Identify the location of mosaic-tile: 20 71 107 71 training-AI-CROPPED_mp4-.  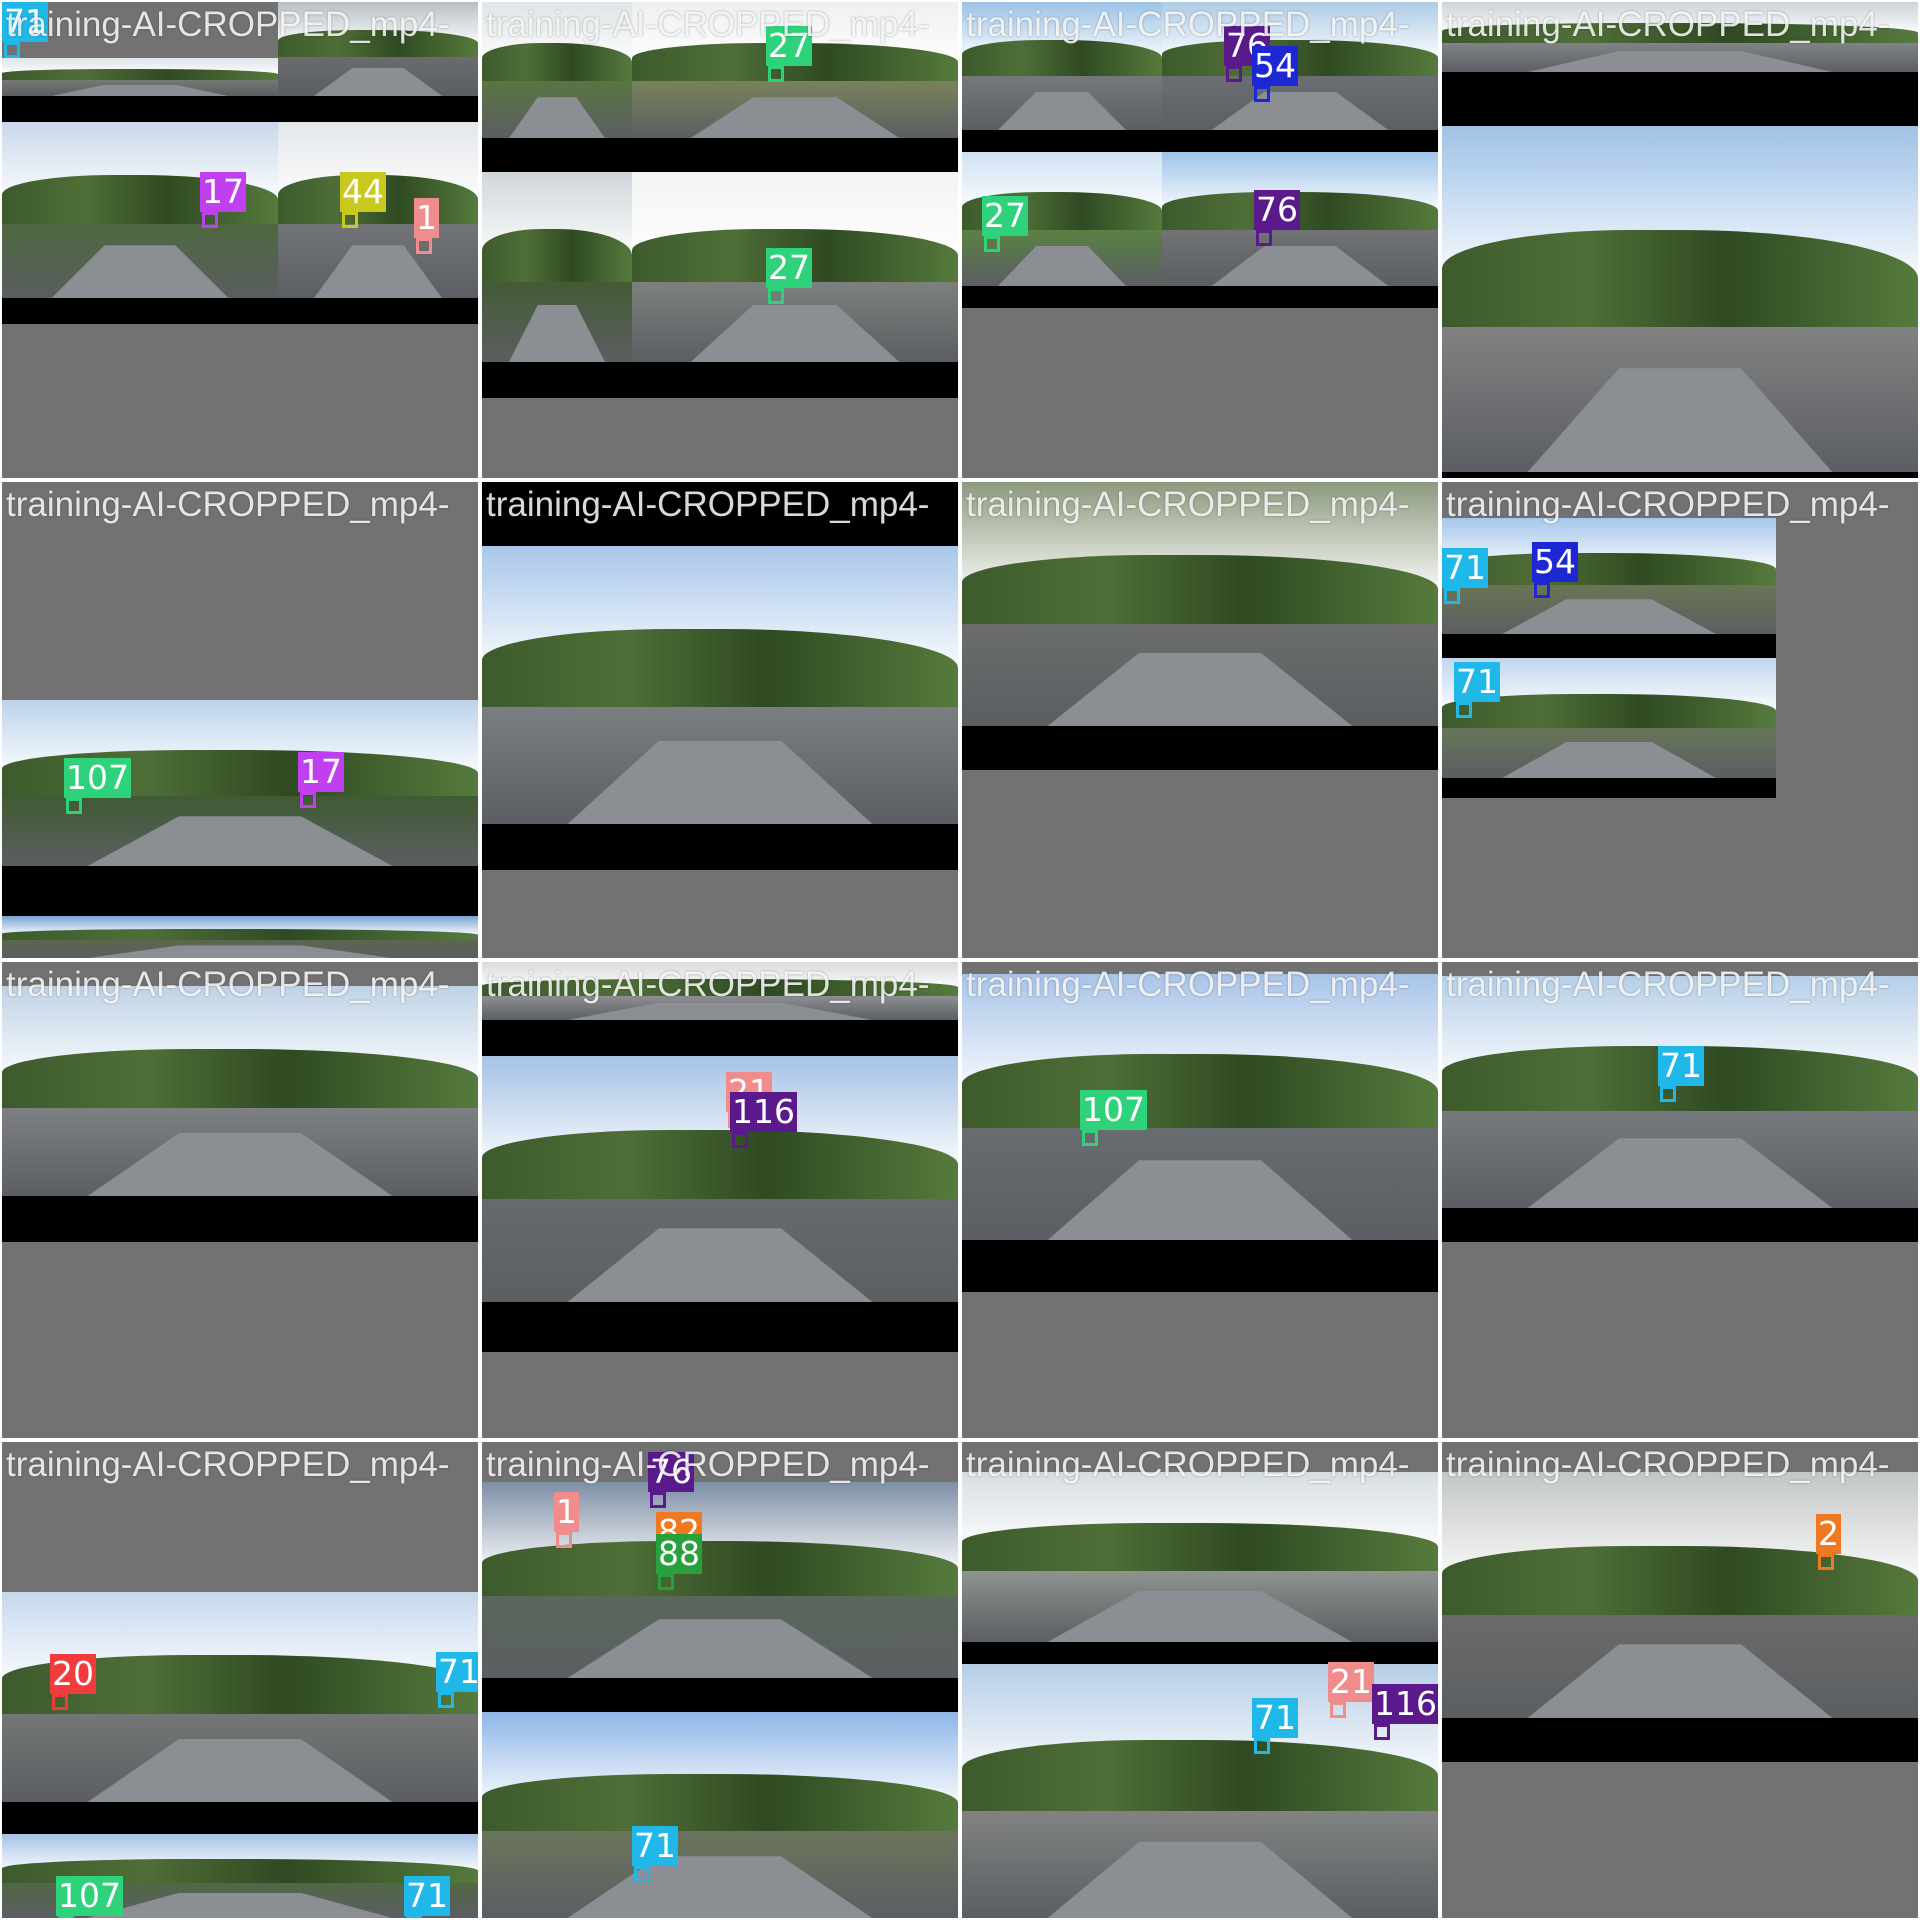
(240, 1680).